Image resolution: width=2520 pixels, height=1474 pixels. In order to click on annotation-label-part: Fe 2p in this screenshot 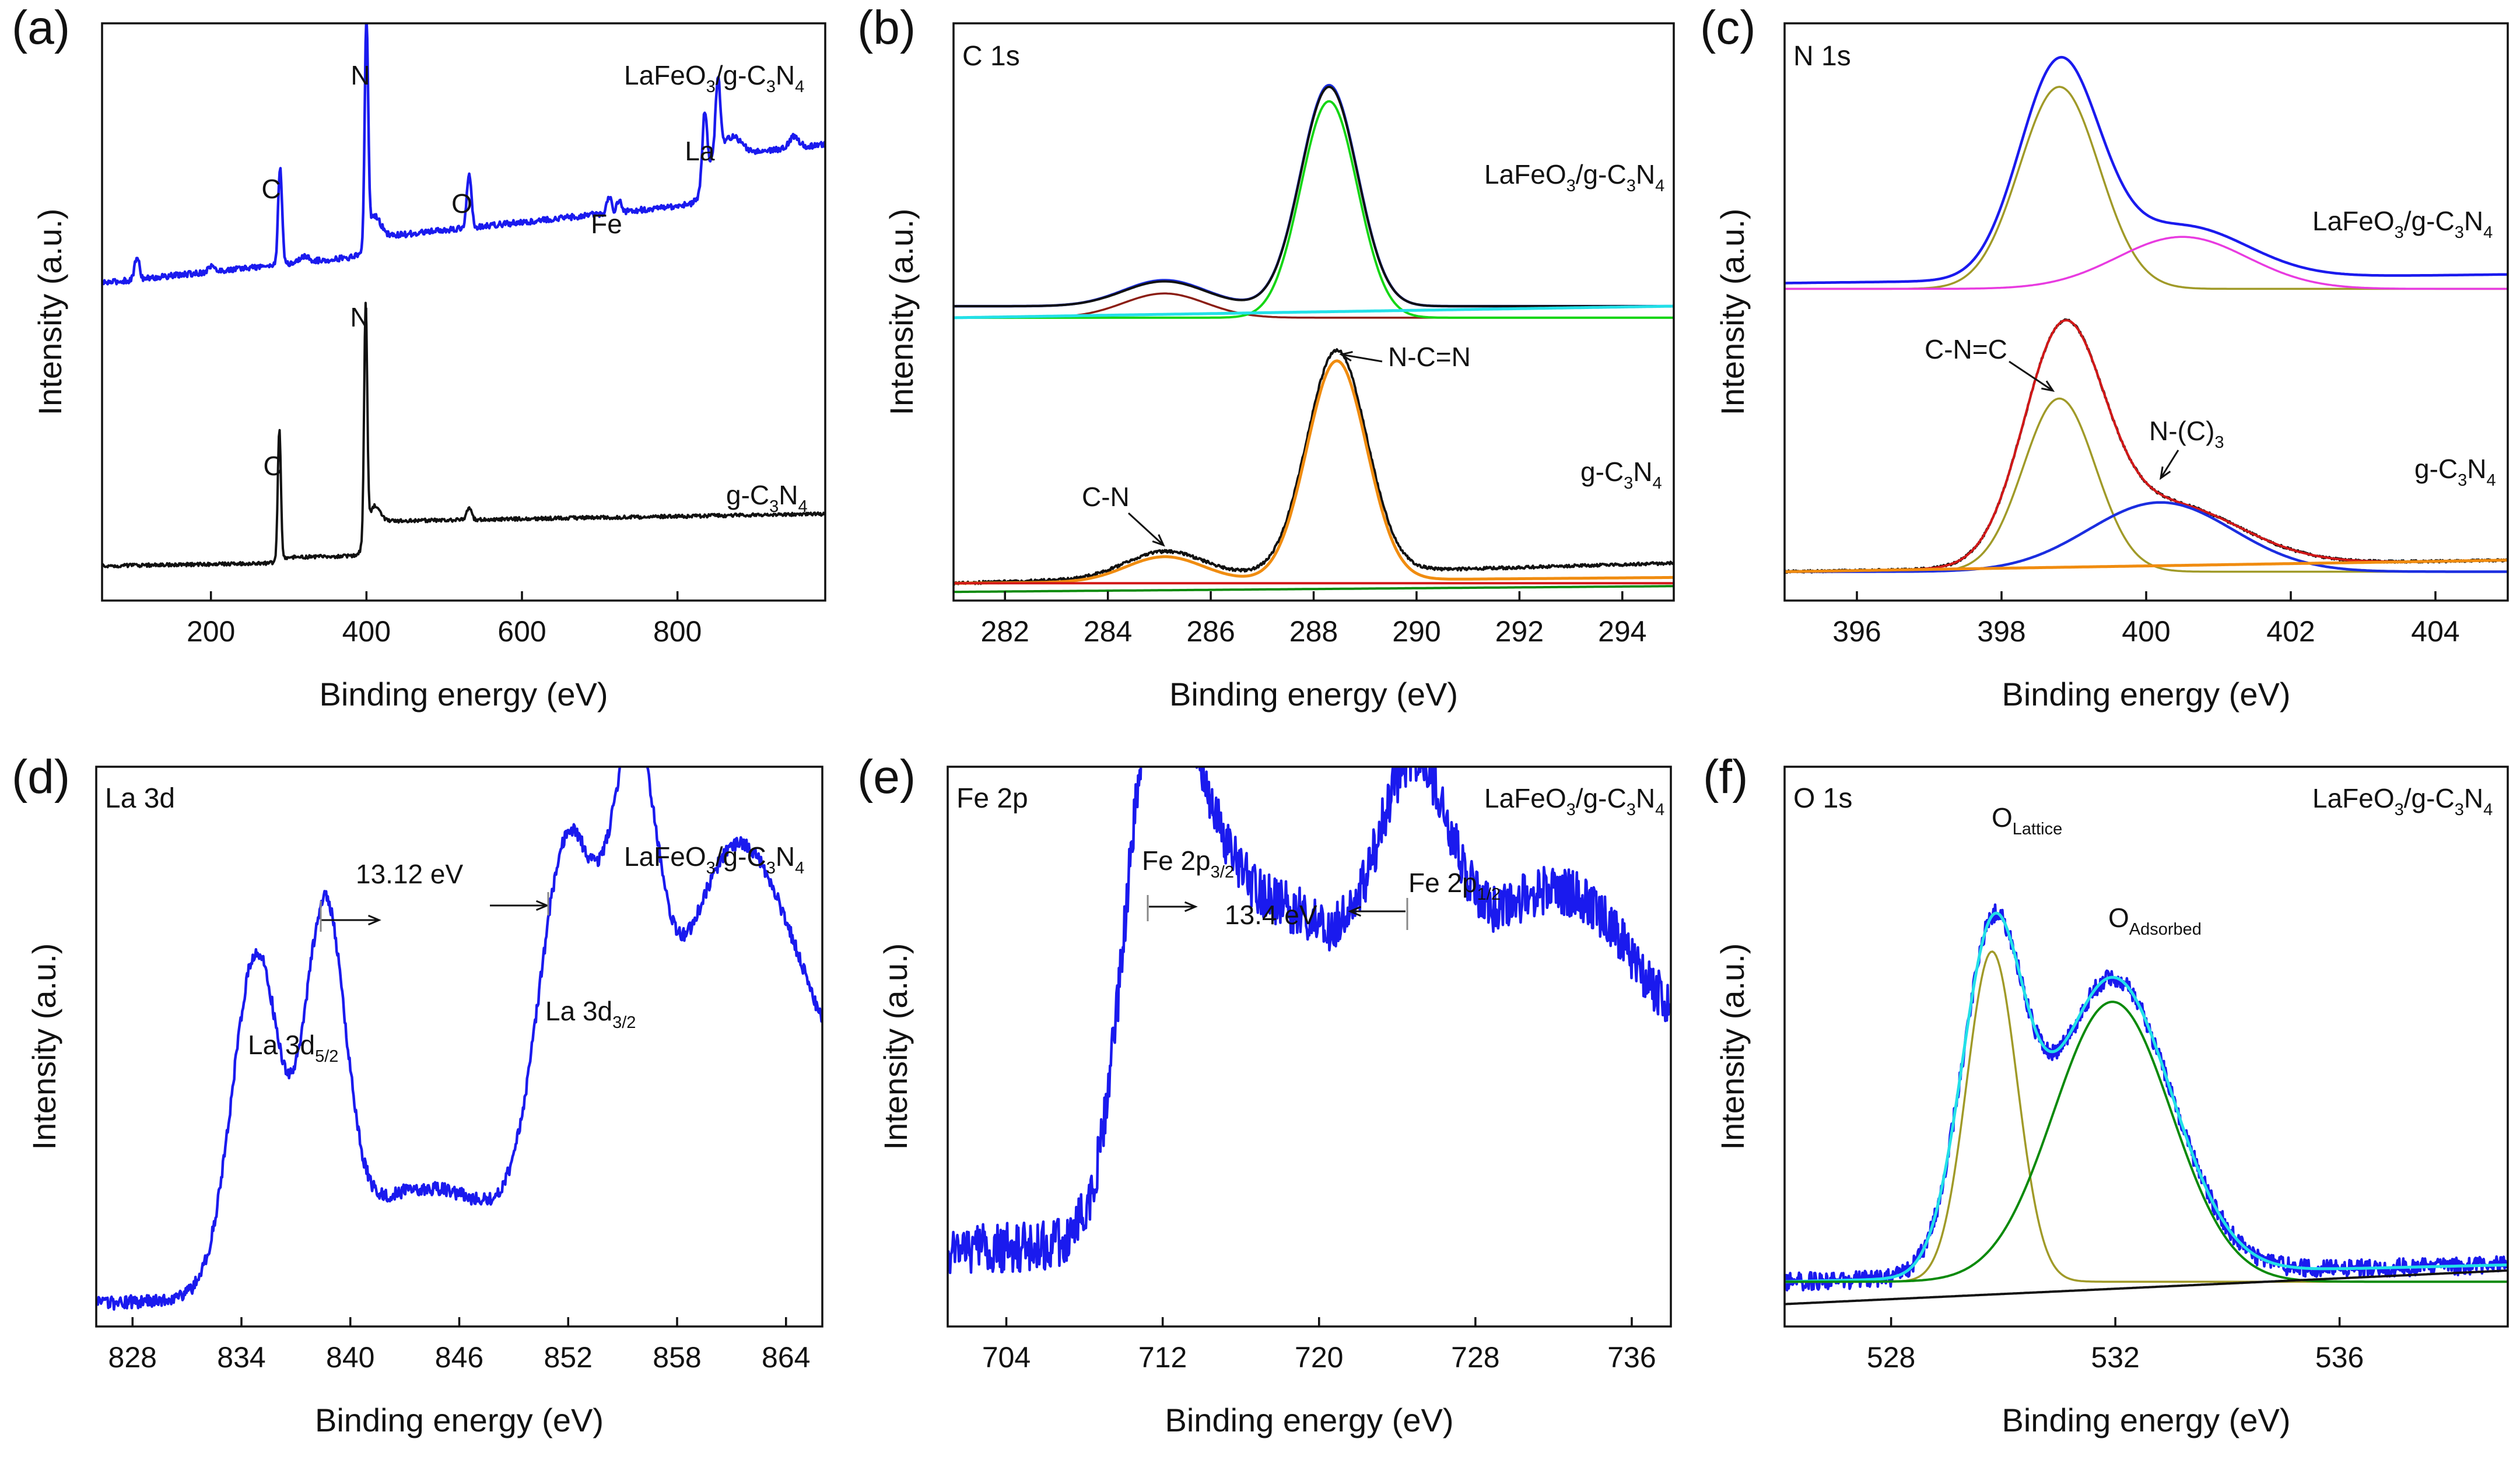, I will do `click(1176, 860)`.